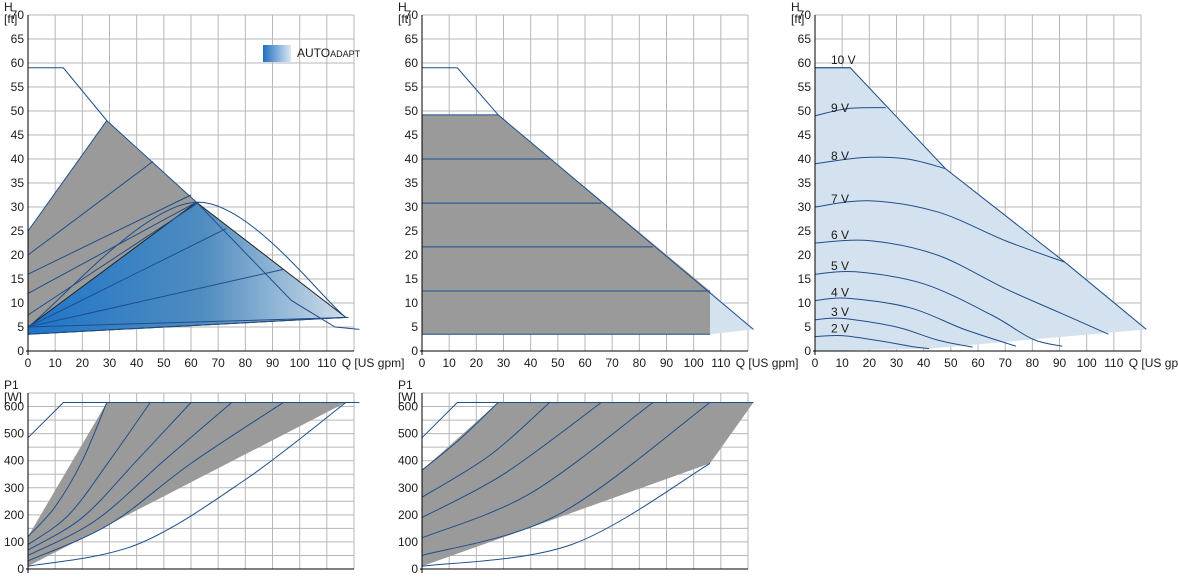  What do you see at coordinates (11, 385) in the screenshot?
I see `y-axis-label-line1: P1` at bounding box center [11, 385].